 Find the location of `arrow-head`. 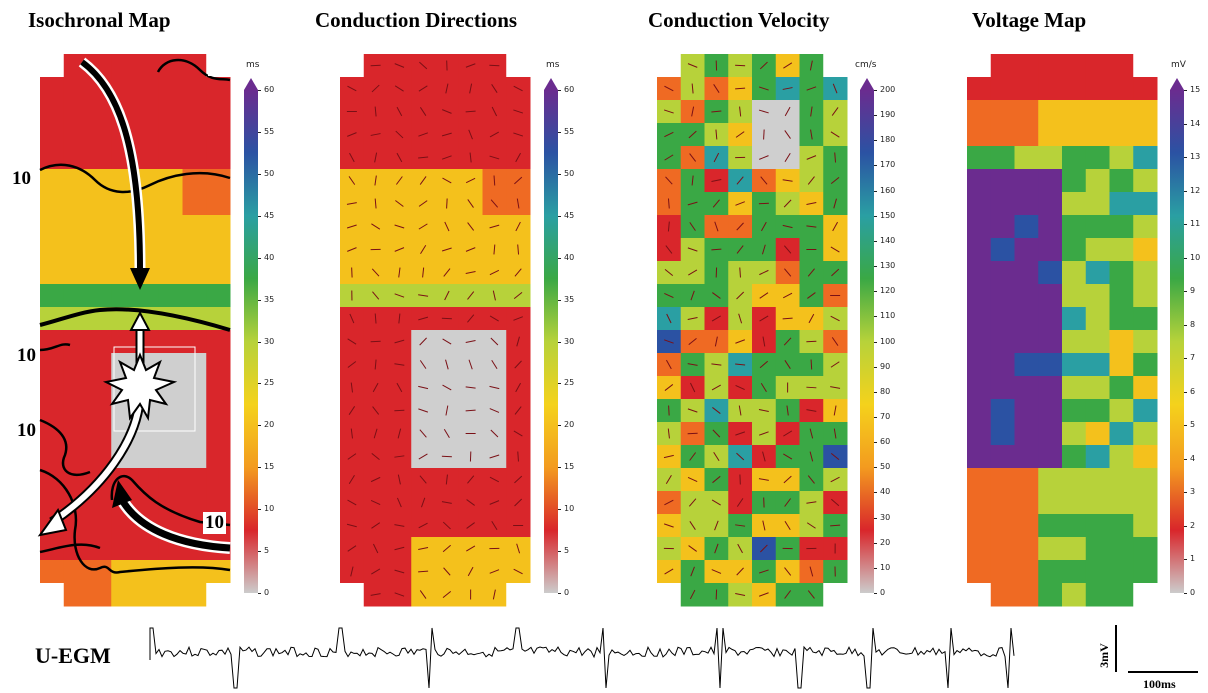

arrow-head is located at coordinates (122, 494).